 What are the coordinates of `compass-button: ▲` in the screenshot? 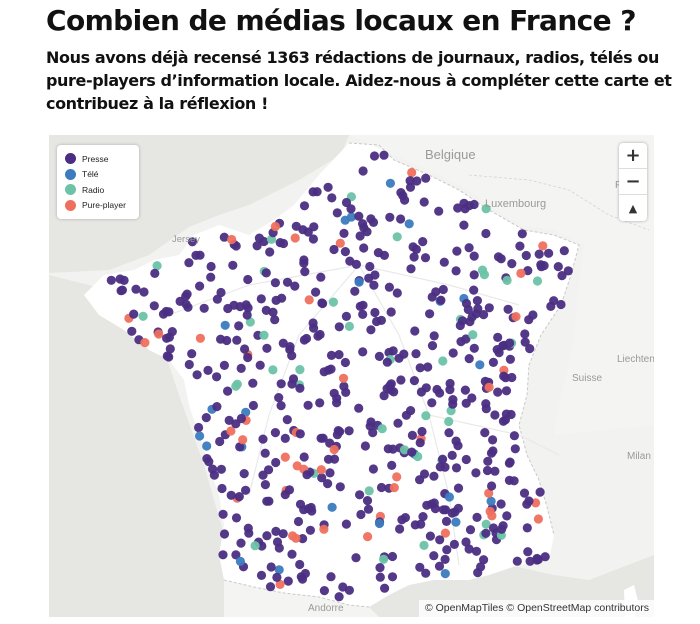 It's located at (633, 208).